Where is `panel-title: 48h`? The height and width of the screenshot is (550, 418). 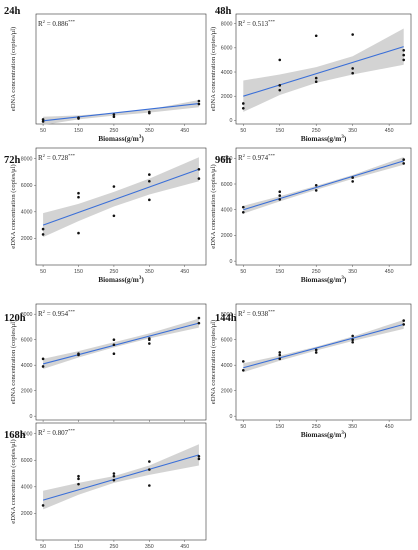
panel-title: 48h is located at coordinates (223, 11).